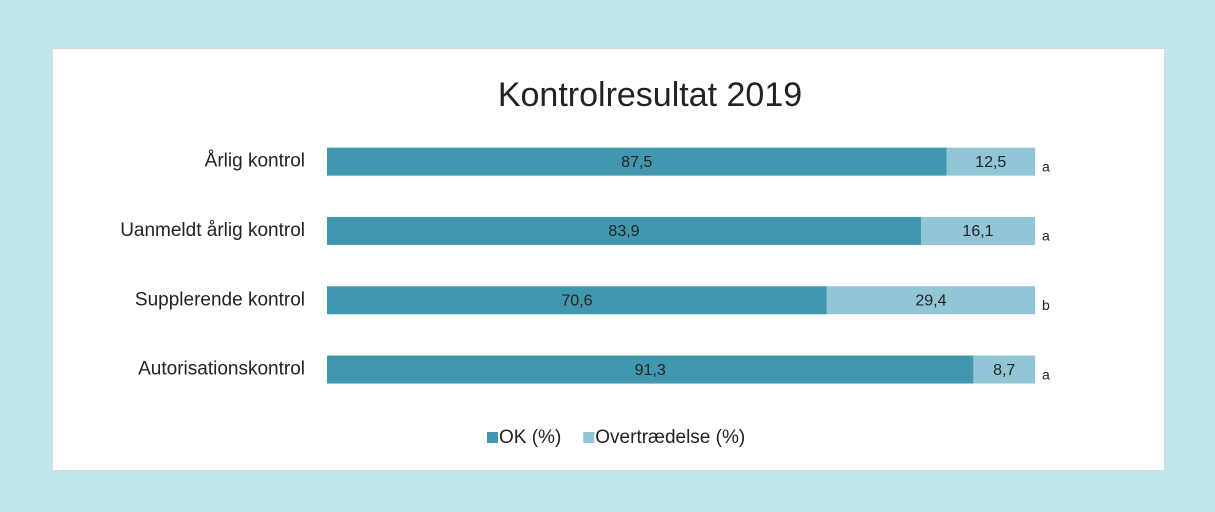 This screenshot has width=1215, height=512. What do you see at coordinates (212, 230) in the screenshot?
I see `y-tick-label: Uanmeldt årlig kontrol` at bounding box center [212, 230].